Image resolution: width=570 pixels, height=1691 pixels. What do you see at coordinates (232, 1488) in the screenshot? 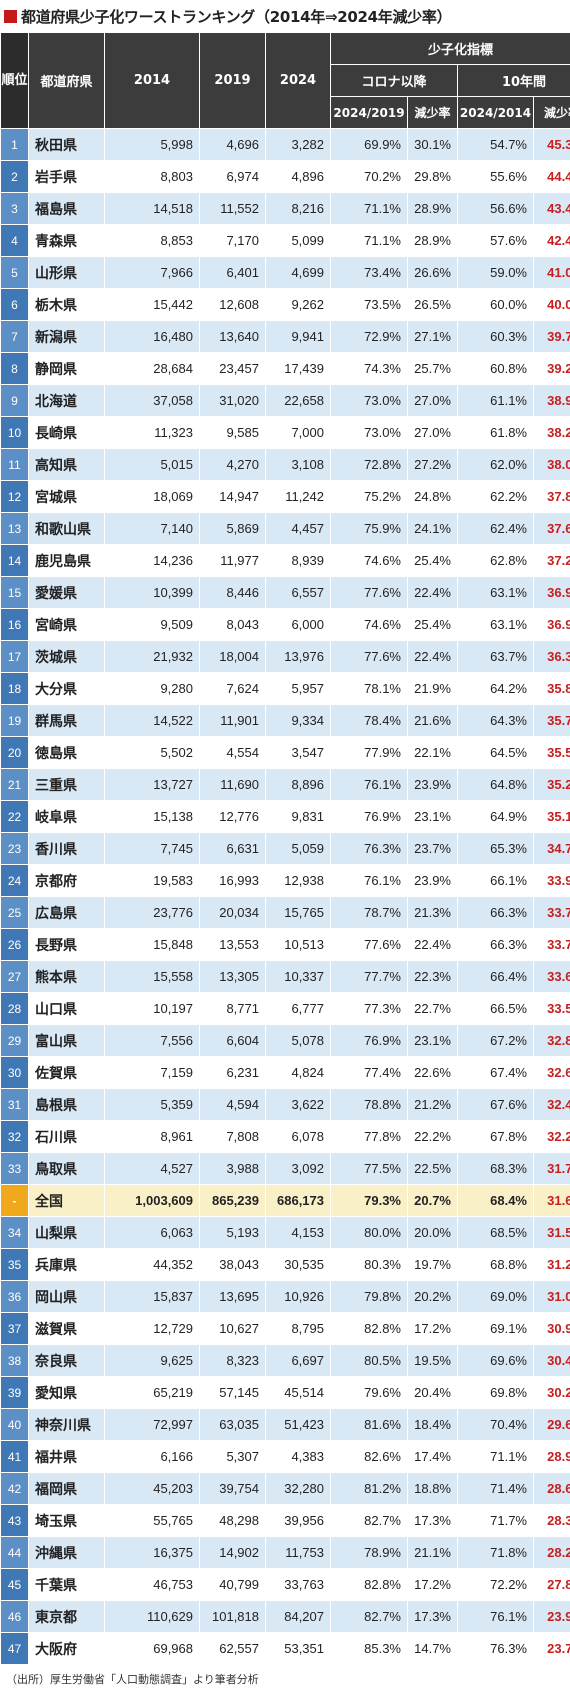
I see `births-2019-cell: 39,754` at bounding box center [232, 1488].